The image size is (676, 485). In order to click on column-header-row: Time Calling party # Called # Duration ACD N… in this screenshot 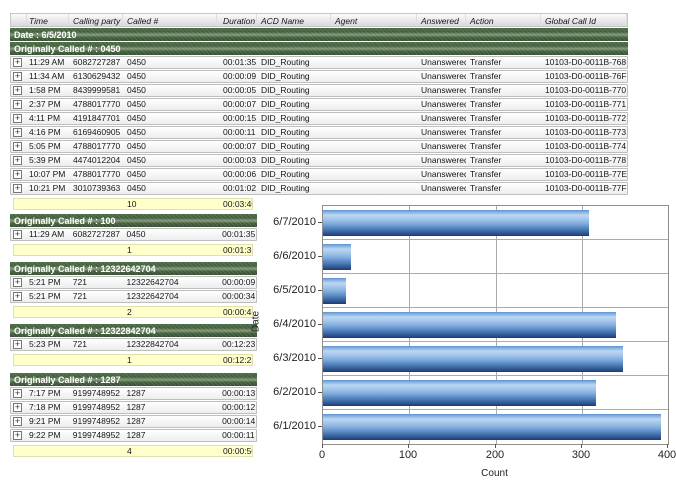, I will do `click(319, 20)`.